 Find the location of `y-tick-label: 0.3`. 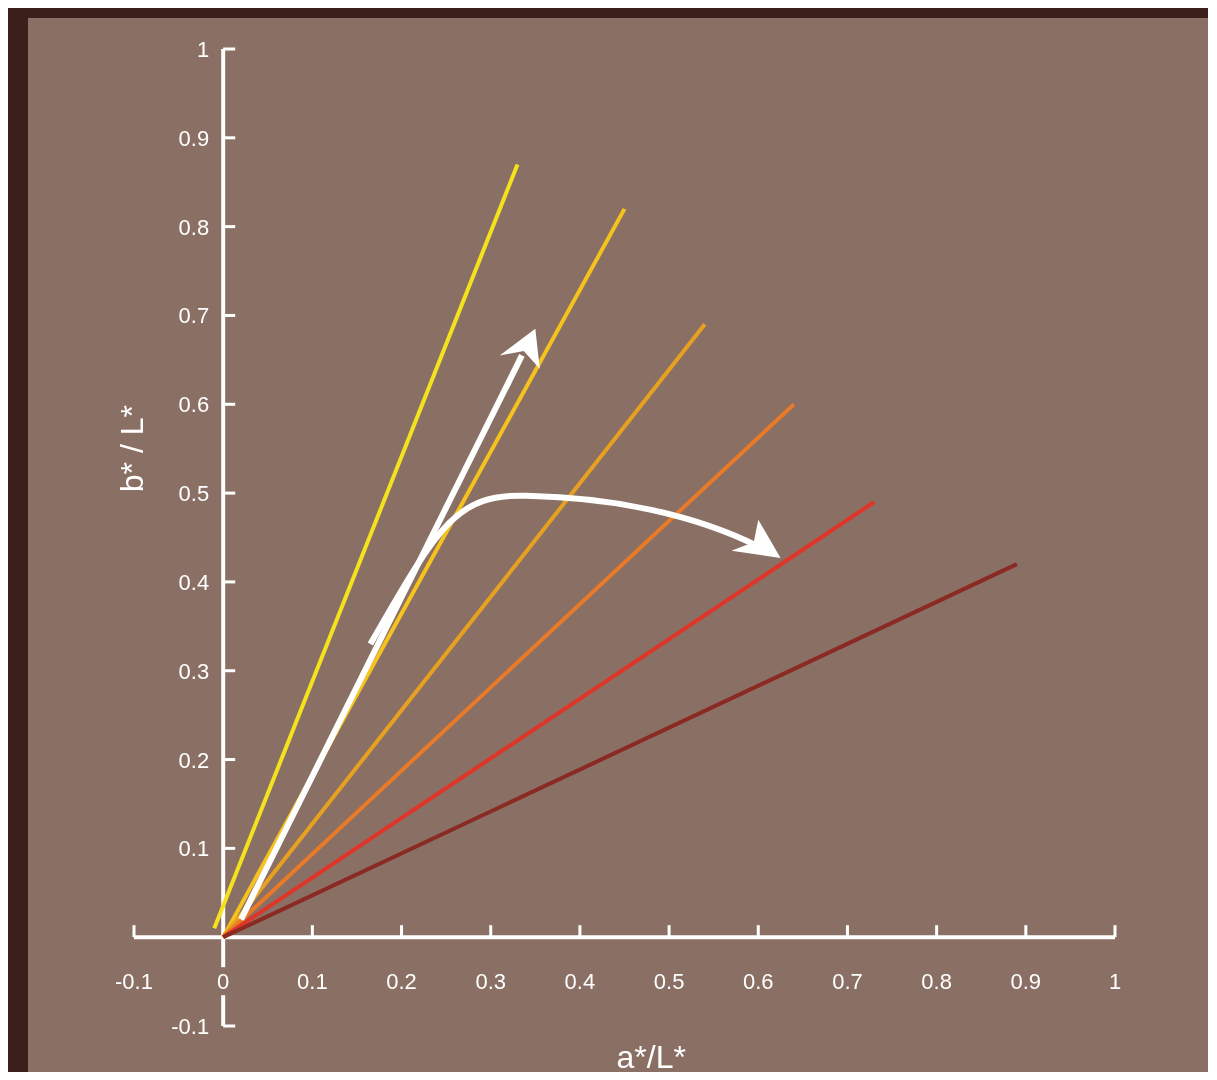

y-tick-label: 0.3 is located at coordinates (194, 671).